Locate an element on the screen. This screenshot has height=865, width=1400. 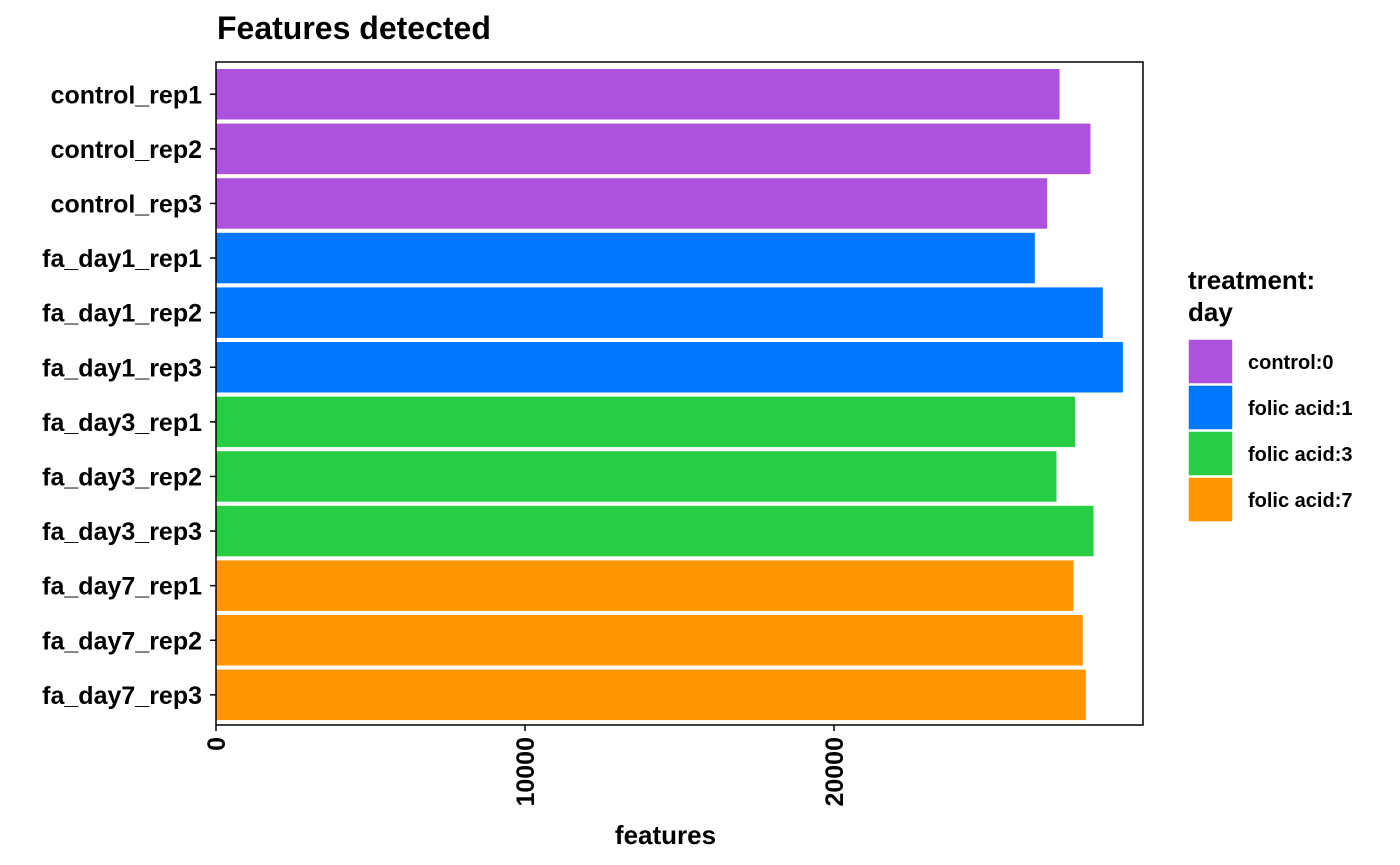
bar-control-rep1 is located at coordinates (638, 94).